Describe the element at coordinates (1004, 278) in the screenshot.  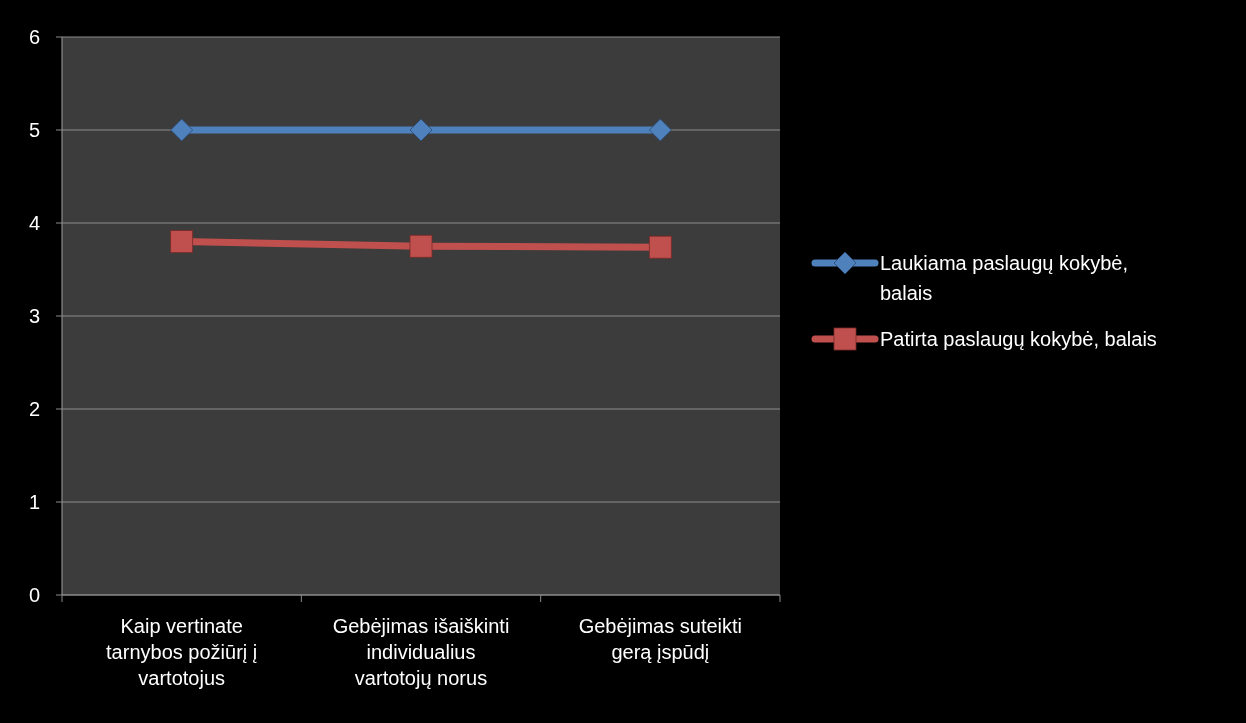
I see `legend-label: Laukiama paslaugų kokybė, balais` at that location.